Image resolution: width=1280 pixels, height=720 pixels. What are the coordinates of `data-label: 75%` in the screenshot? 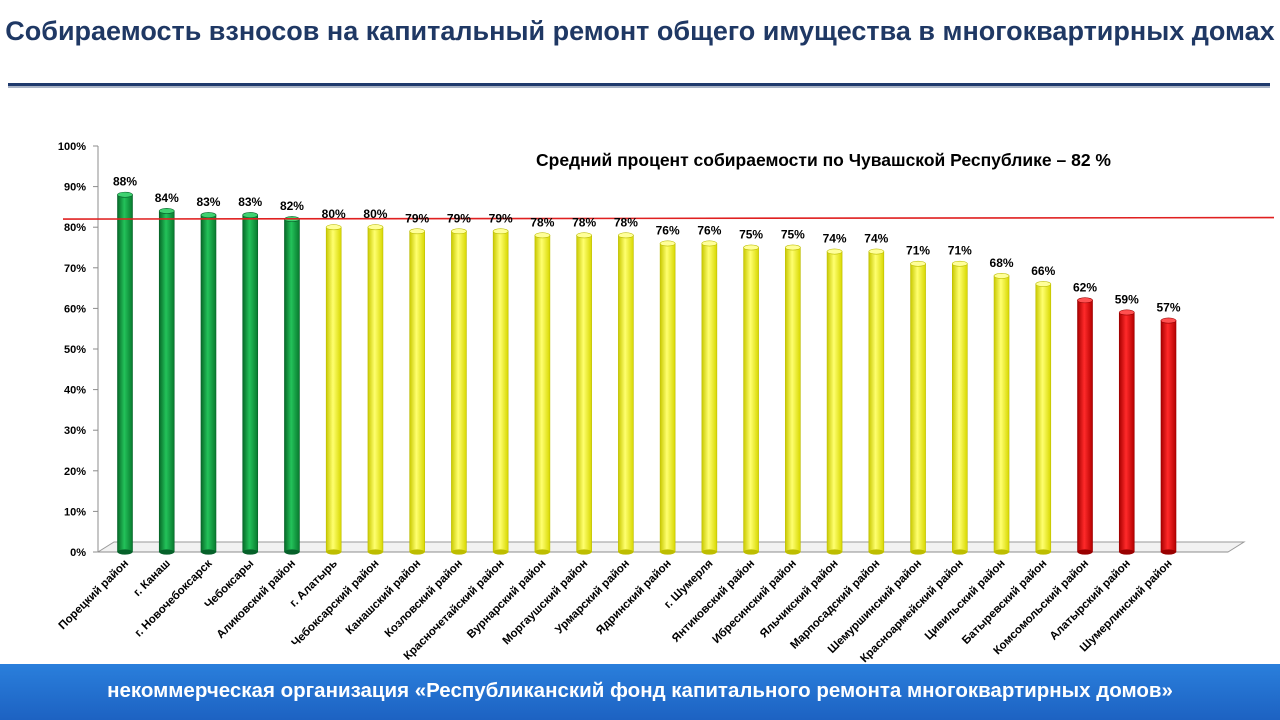 It's located at (751, 235).